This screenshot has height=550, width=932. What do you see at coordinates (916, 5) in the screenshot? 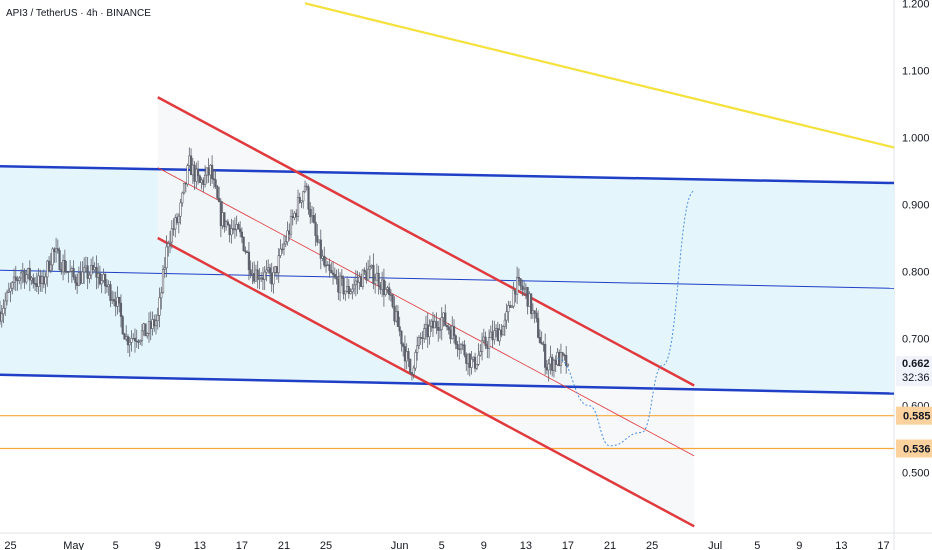
I see `price-tick-label: 1.200` at bounding box center [916, 5].